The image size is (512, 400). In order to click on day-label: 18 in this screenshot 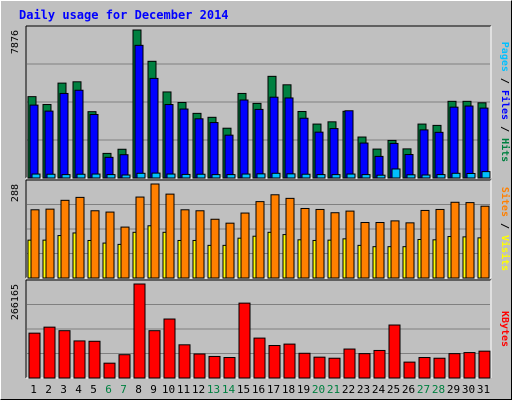, I will do `click(288, 389)`.